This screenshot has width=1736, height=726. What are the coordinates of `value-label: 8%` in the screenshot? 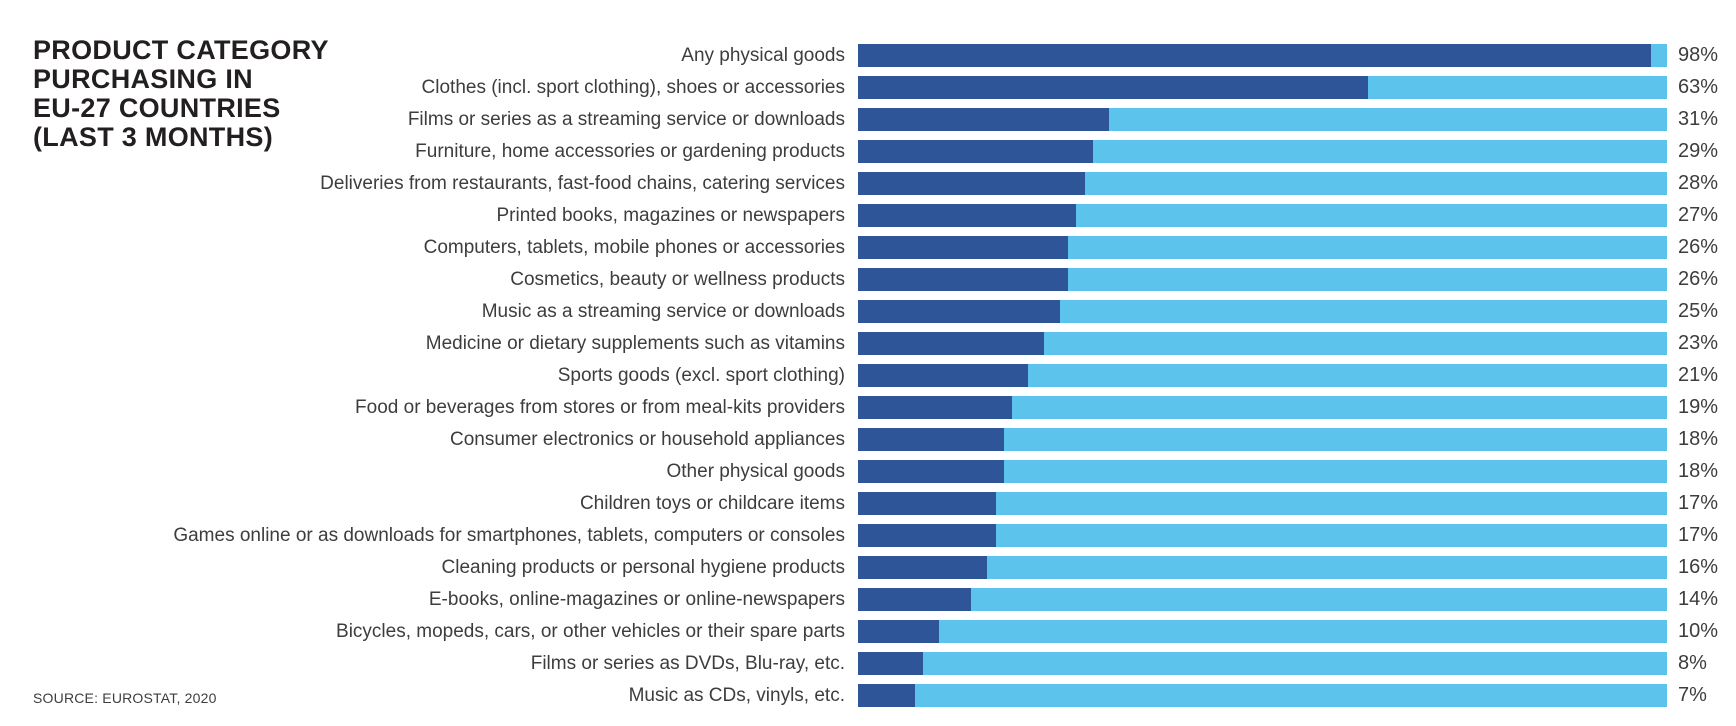 It's located at (1692, 663).